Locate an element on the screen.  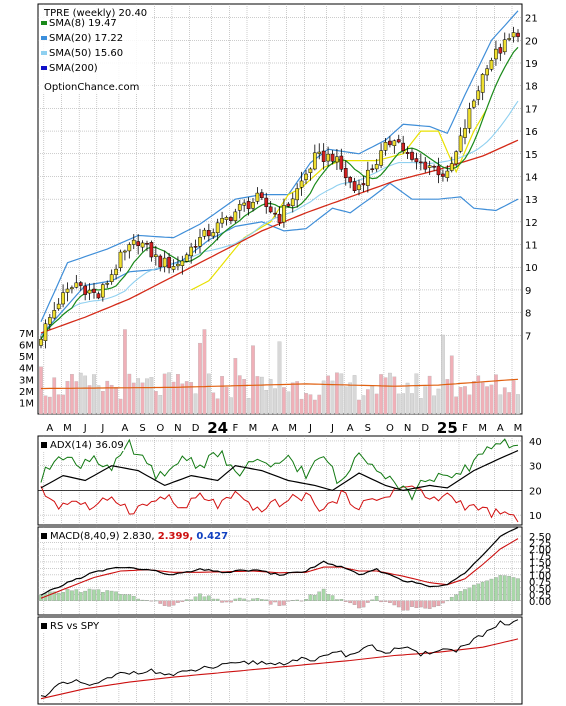
x-axis: A M J J A S O N D 24 F M A M J J A S O N D 25 F M A M is located at coordinates (284, 428).